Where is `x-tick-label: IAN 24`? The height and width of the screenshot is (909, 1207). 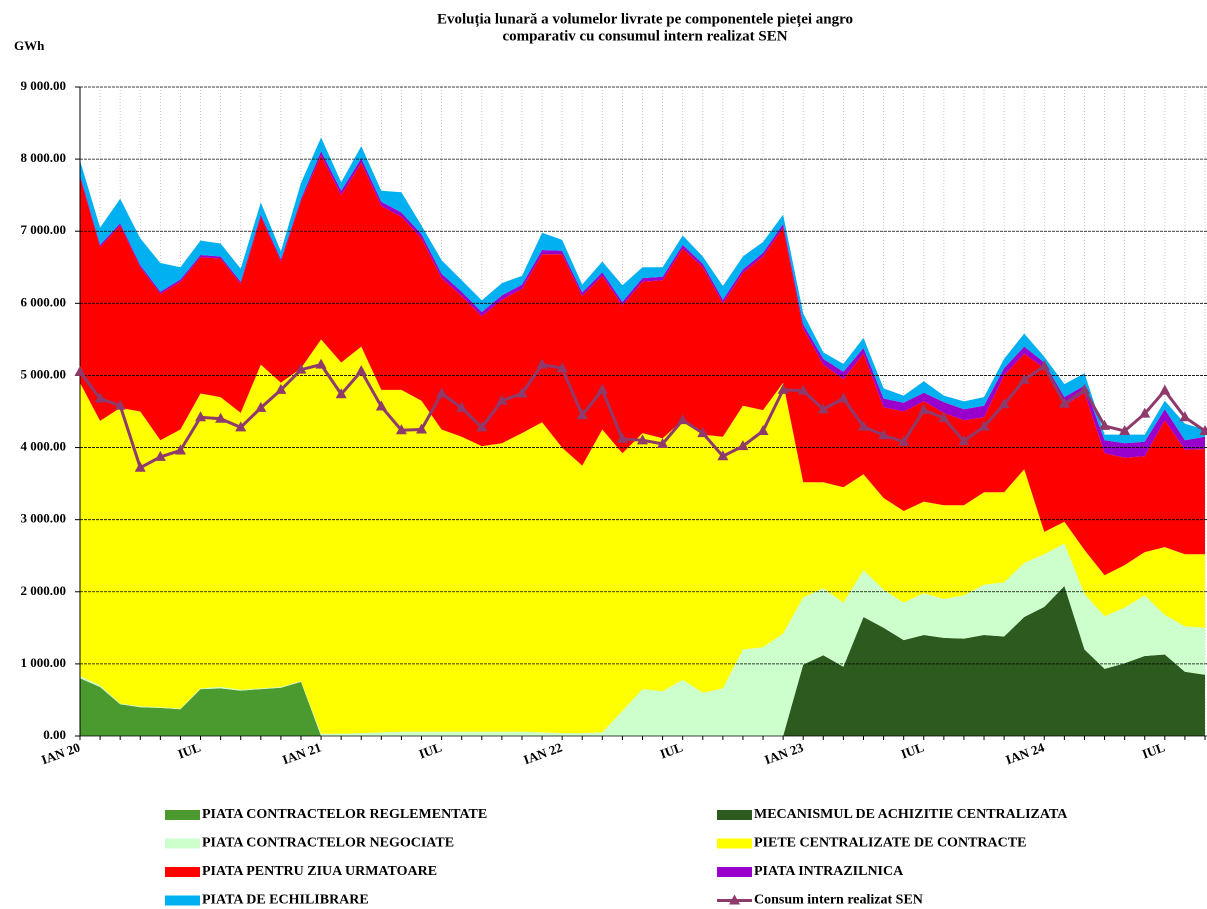 x-tick-label: IAN 24 is located at coordinates (1025, 753).